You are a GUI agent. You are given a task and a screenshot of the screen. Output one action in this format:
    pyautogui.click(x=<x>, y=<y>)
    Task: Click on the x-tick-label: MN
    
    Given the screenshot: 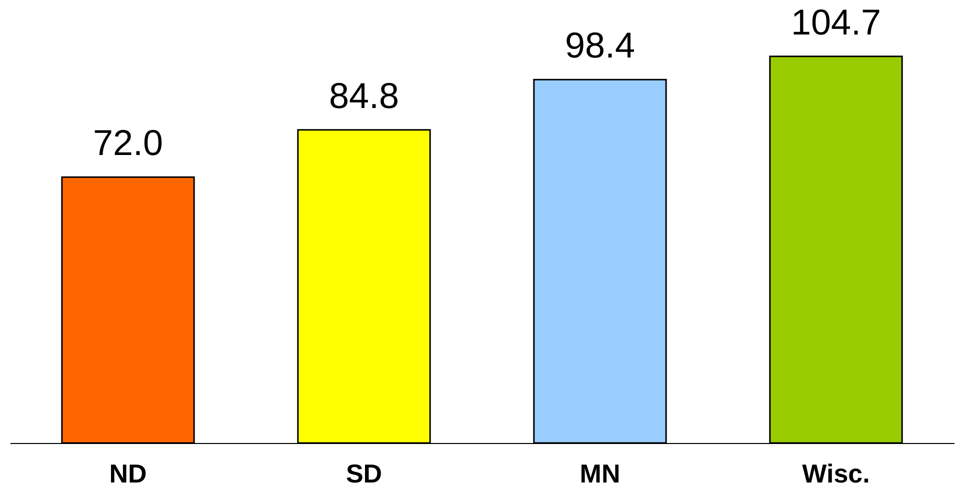 What is the action you would take?
    pyautogui.click(x=600, y=473)
    